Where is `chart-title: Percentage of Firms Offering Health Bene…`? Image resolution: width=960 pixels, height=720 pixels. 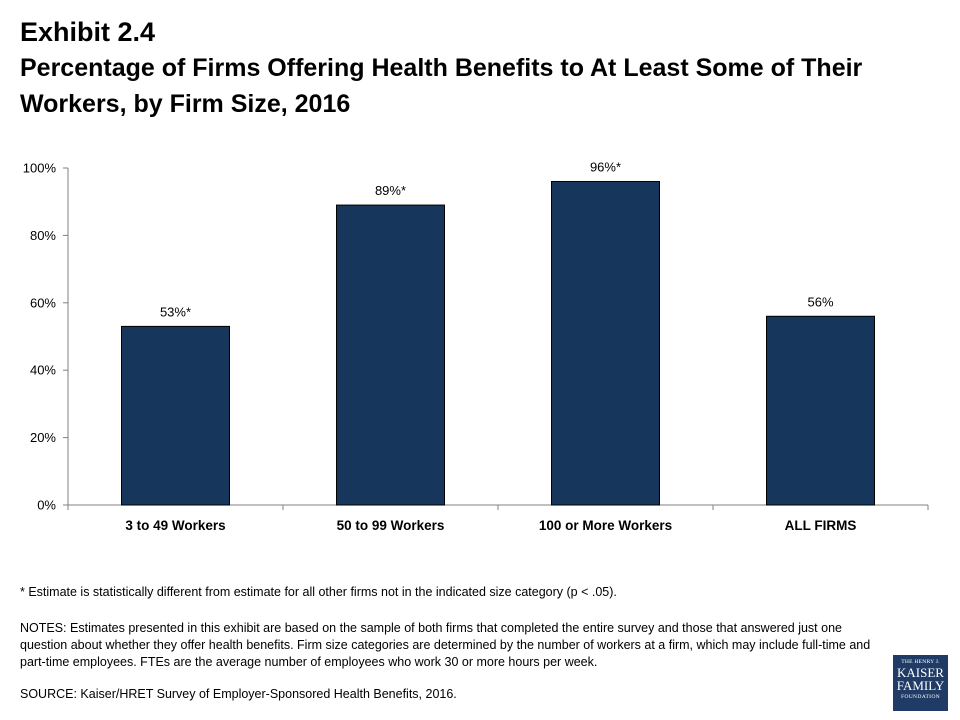 chart-title: Percentage of Firms Offering Health Bene… is located at coordinates (441, 86).